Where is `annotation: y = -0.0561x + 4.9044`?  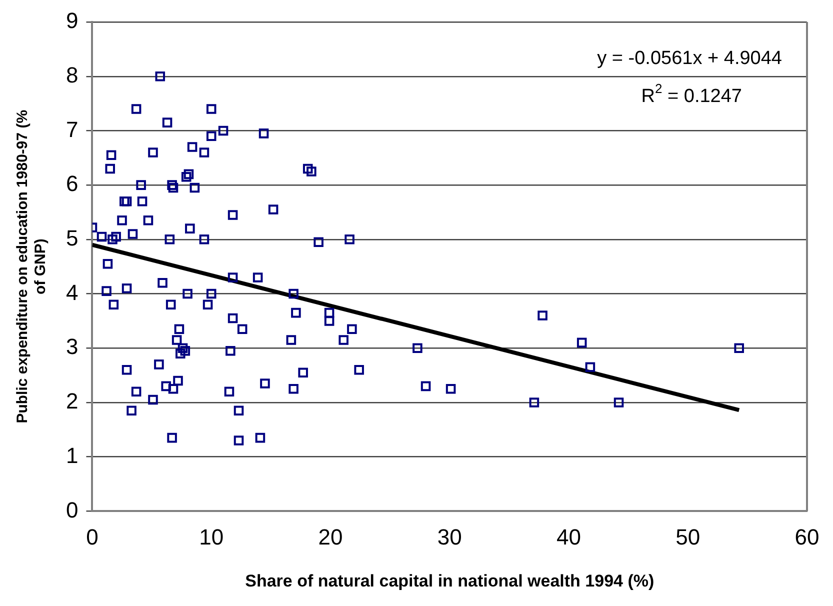
annotation: y = -0.0561x + 4.9044 is located at coordinates (689, 58).